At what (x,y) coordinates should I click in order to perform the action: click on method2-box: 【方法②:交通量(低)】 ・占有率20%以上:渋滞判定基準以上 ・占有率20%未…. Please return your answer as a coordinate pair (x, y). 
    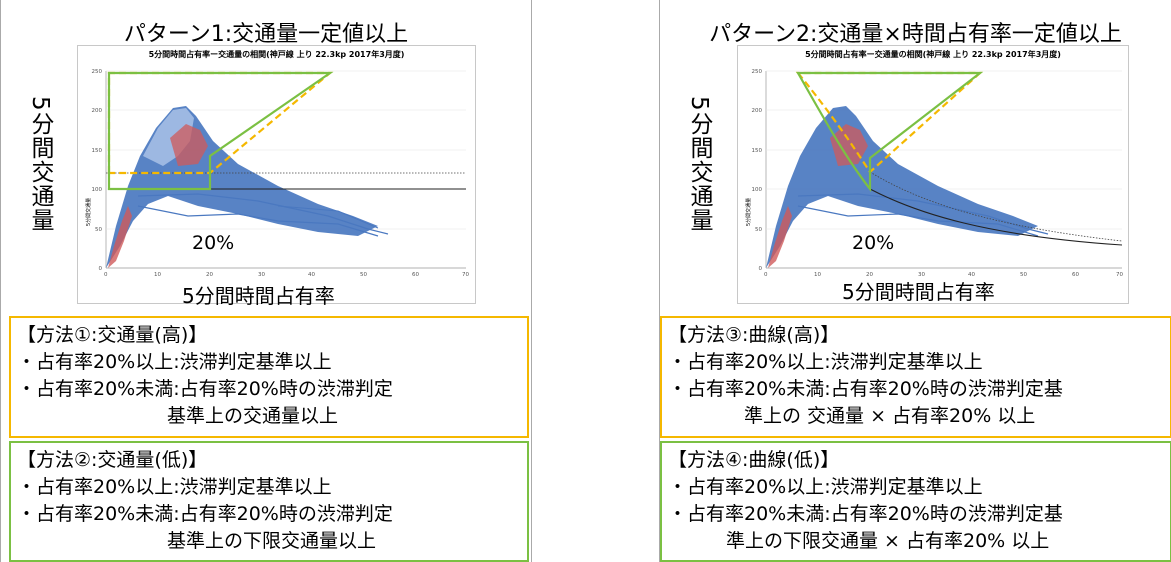
    Looking at the image, I should click on (269, 501).